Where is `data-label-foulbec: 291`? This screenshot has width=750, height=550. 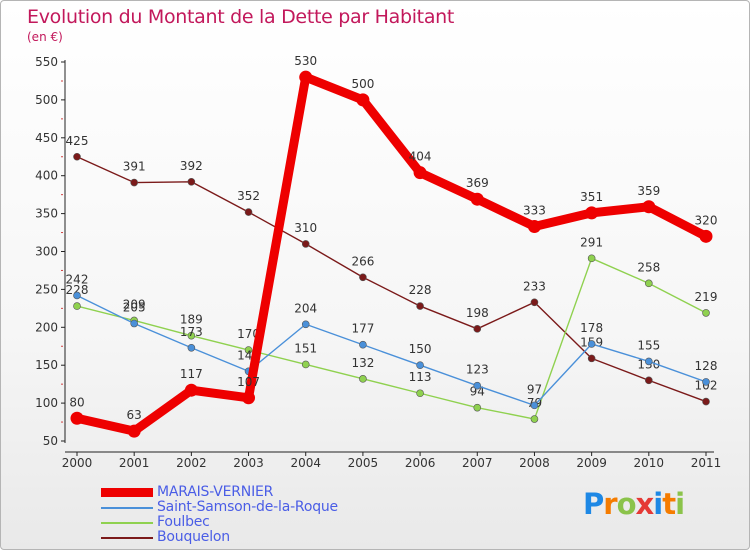
data-label-foulbec: 291 is located at coordinates (591, 242).